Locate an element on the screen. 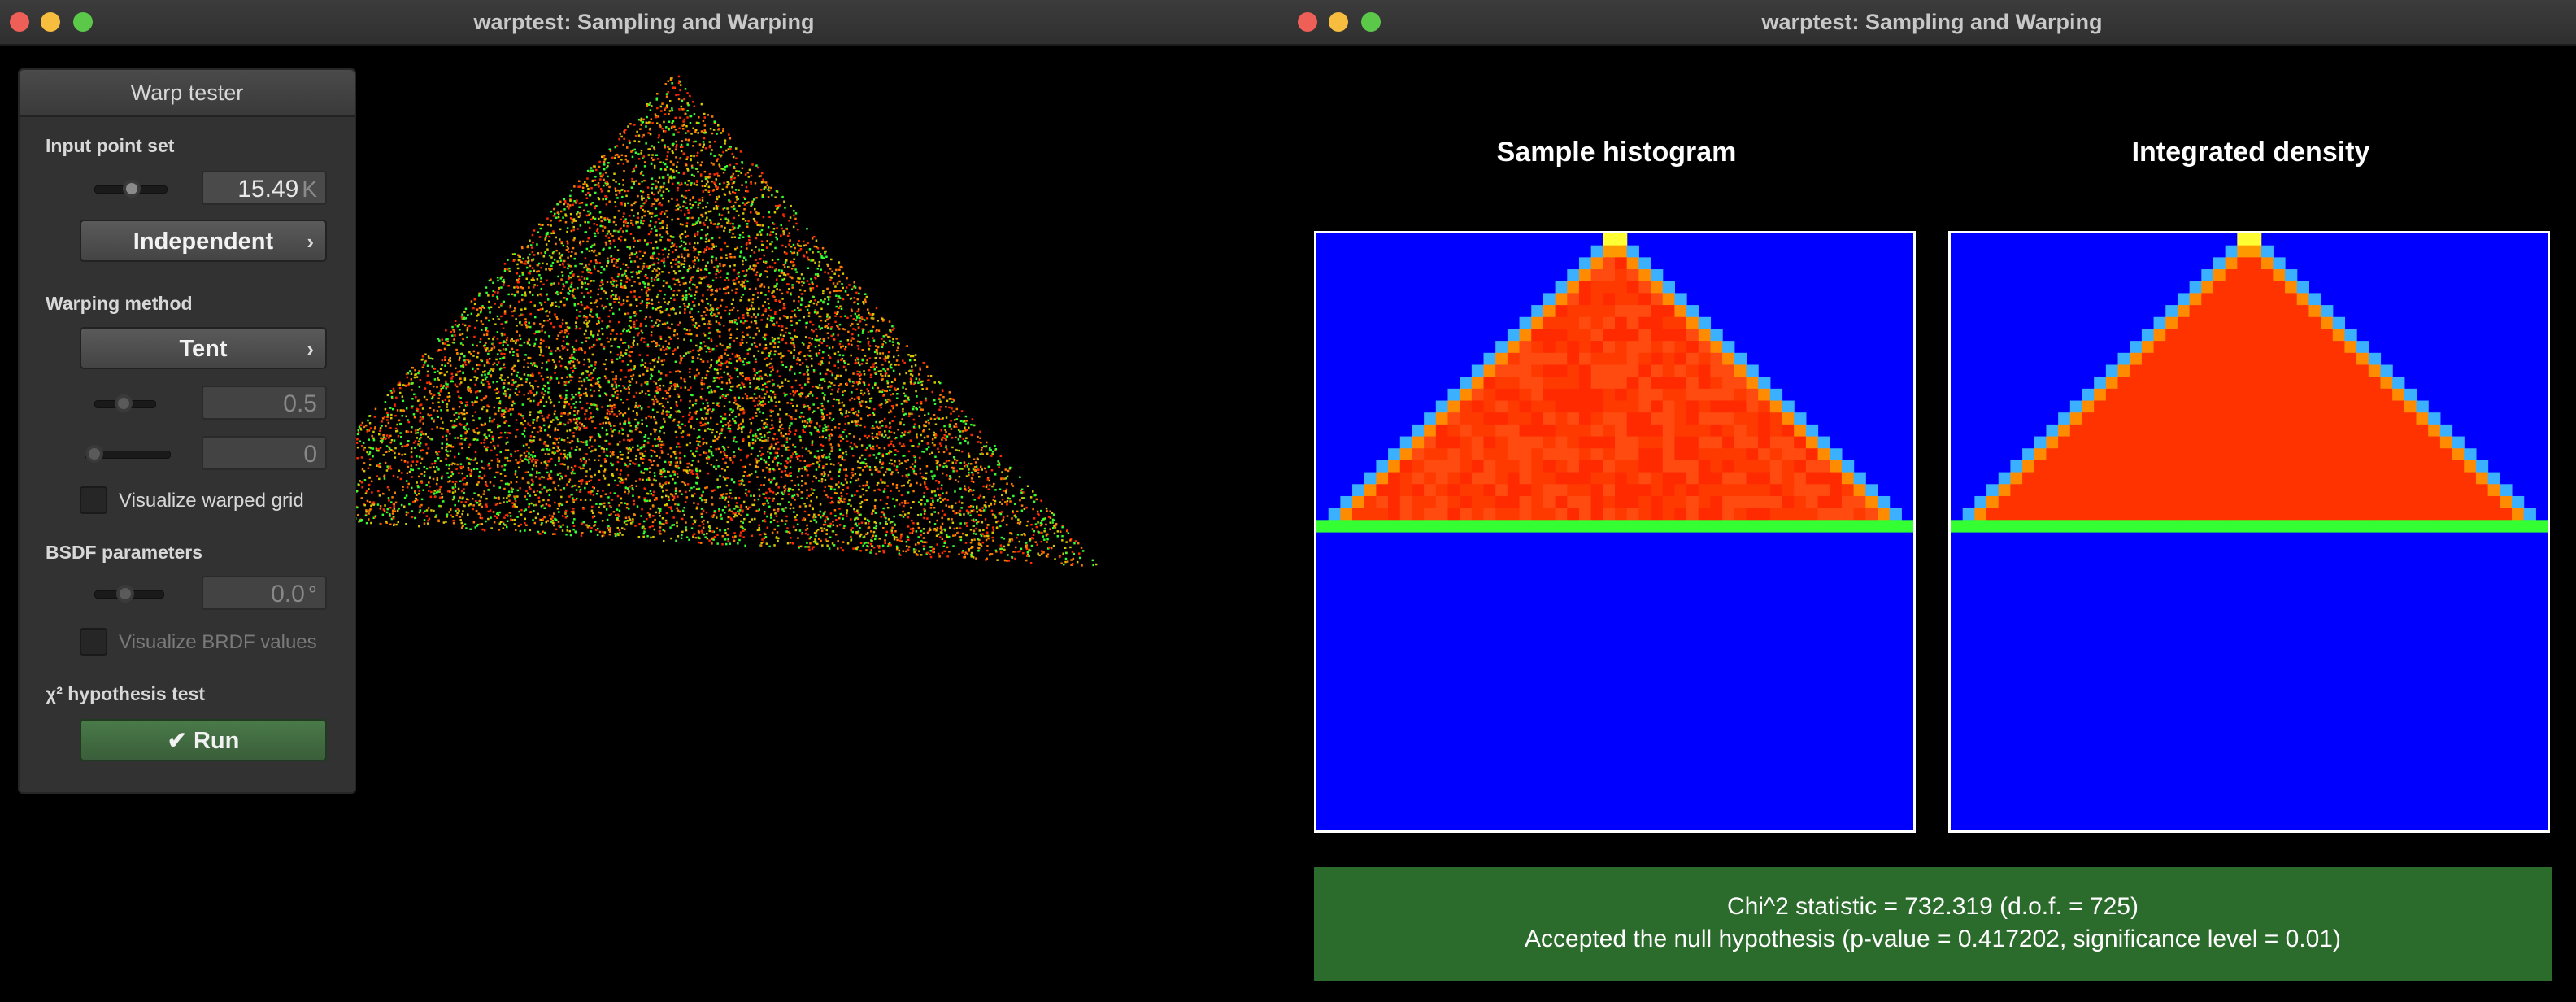  panel-title: Warp tester is located at coordinates (188, 93).